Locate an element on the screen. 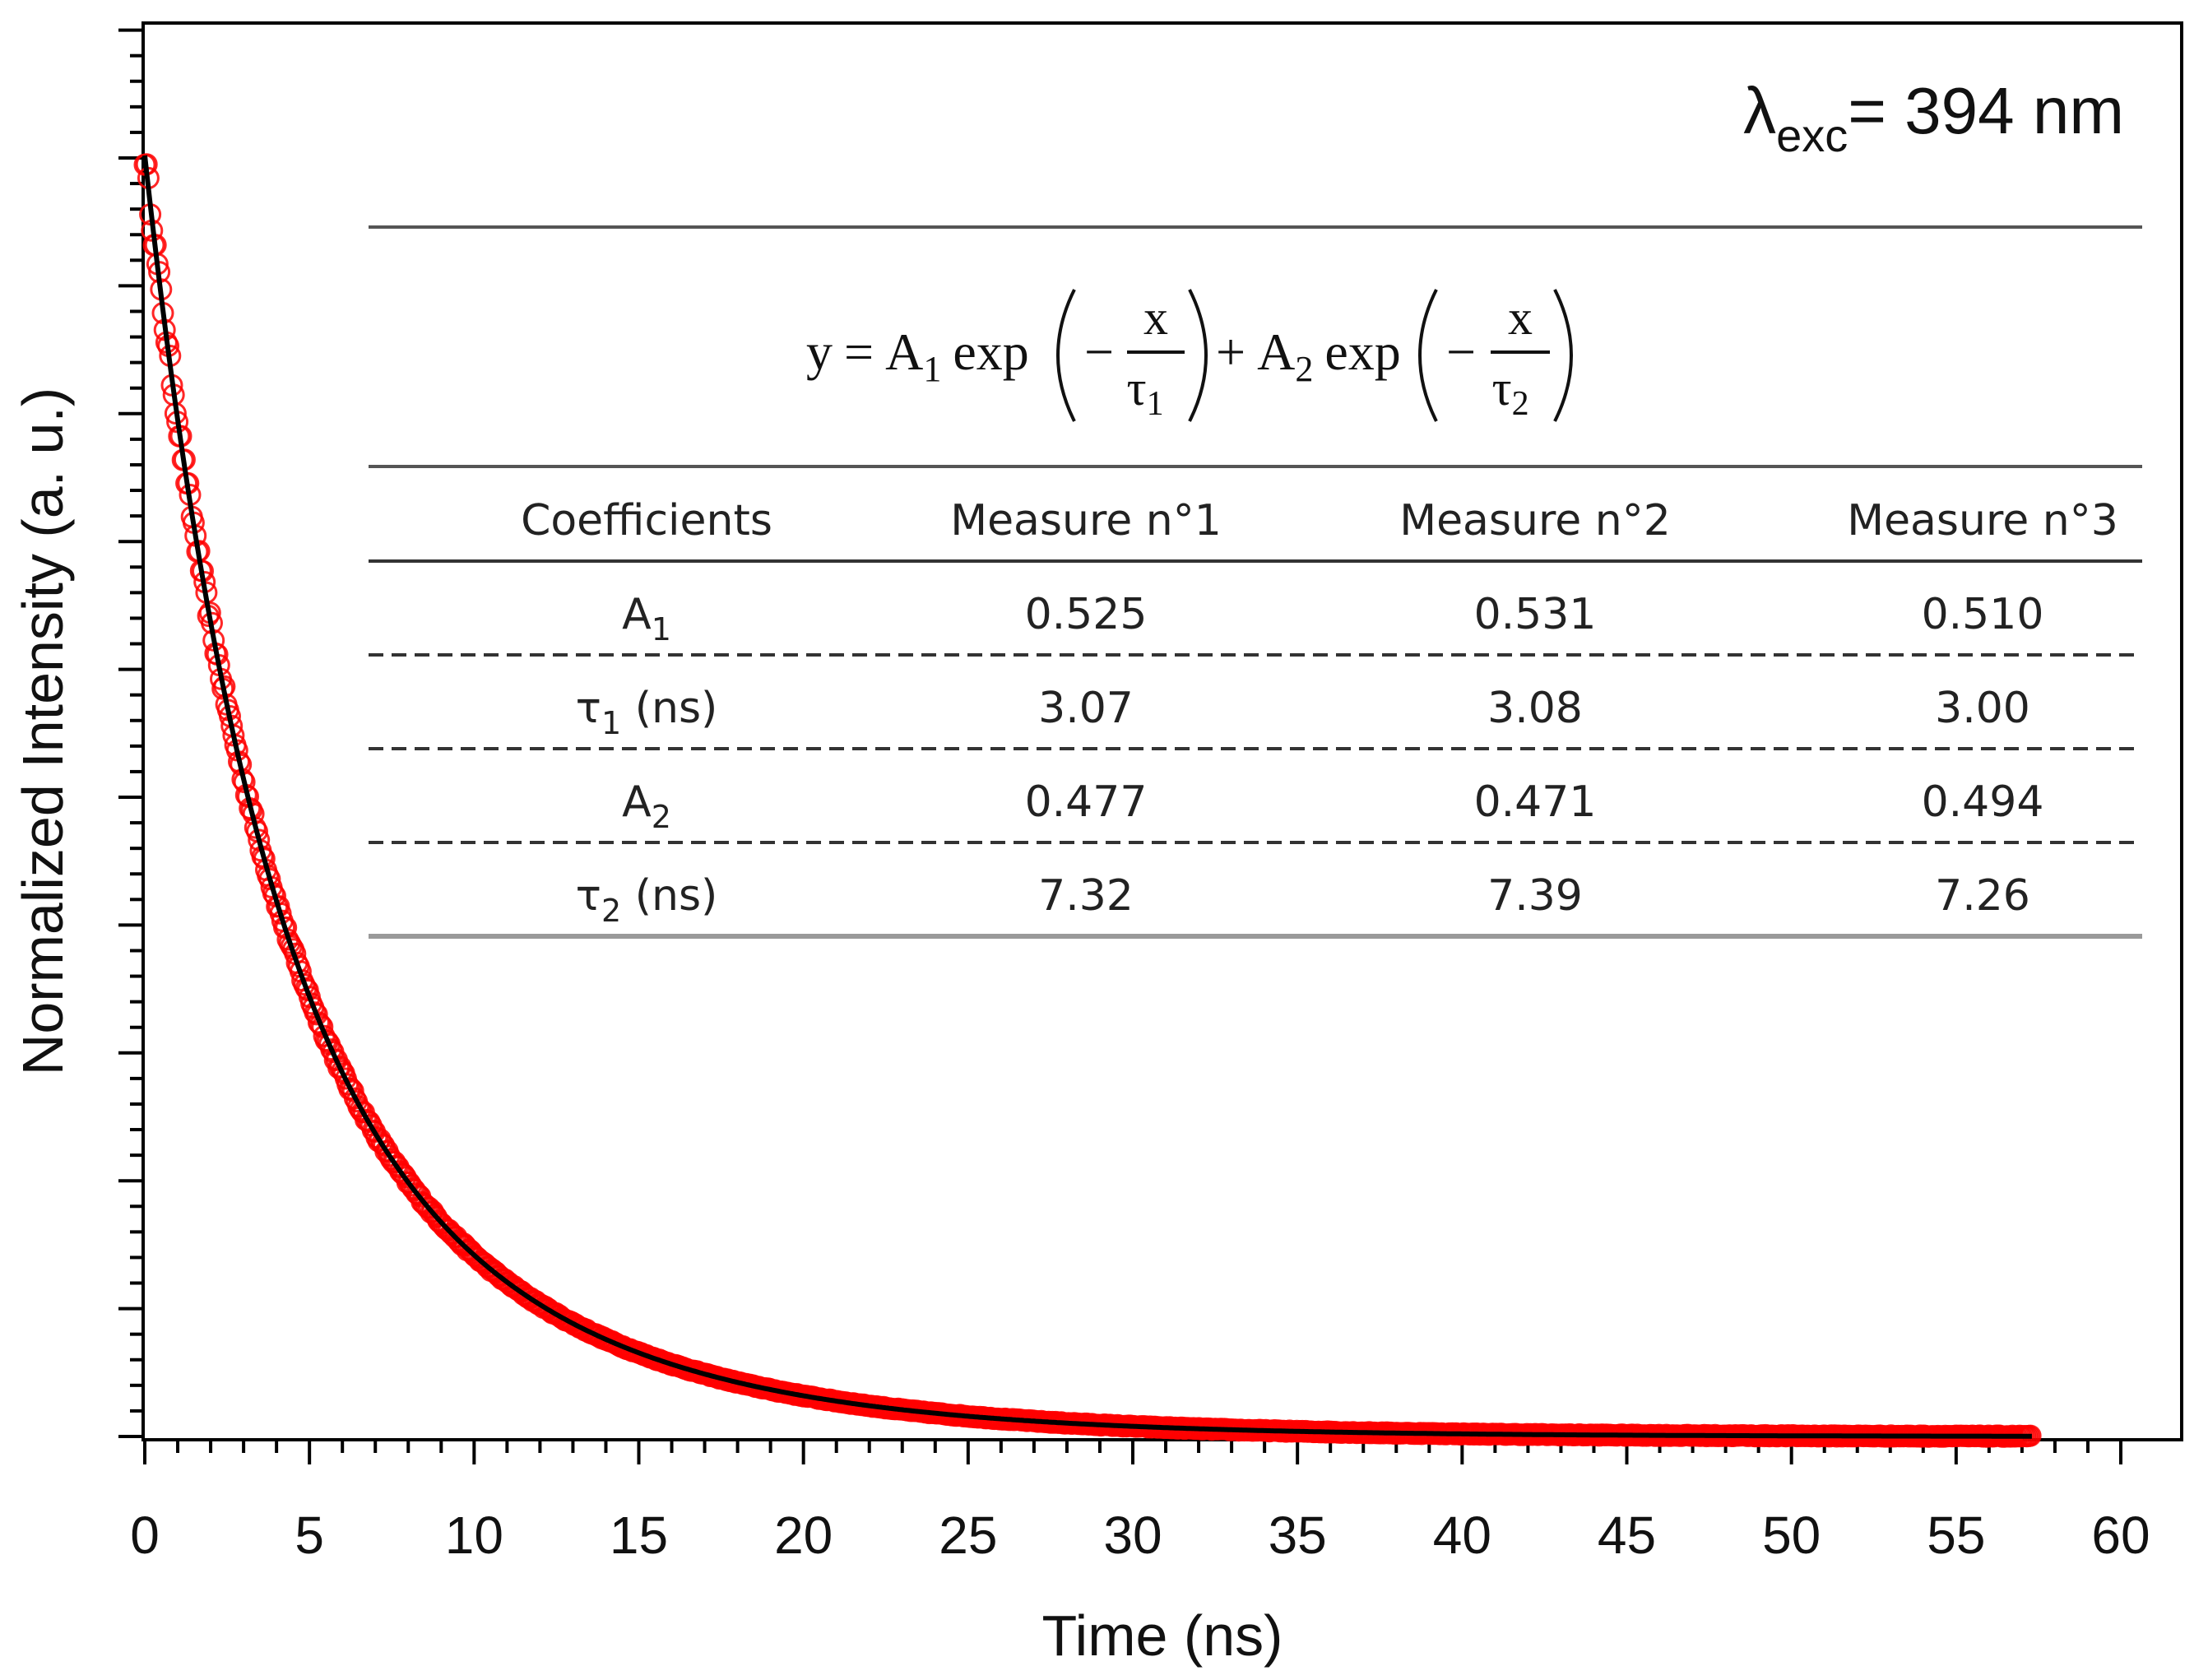 This screenshot has width=2208, height=1680. table-cell: 0.494 is located at coordinates (1983, 802).